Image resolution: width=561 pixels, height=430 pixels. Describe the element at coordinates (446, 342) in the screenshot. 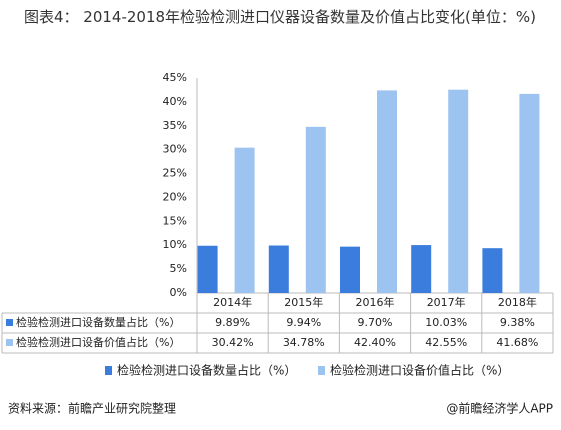

I see `table-value: 42.55%` at that location.